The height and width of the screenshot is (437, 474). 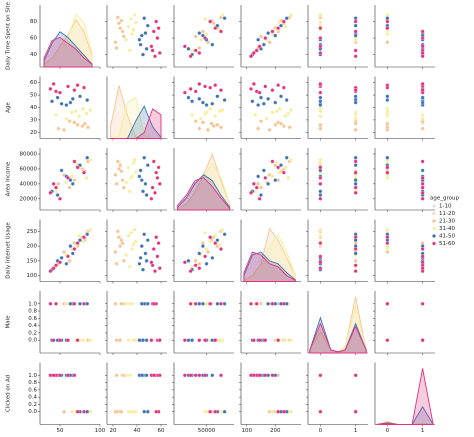 I want to click on y-tick-label: 1.0, so click(x=32, y=376).